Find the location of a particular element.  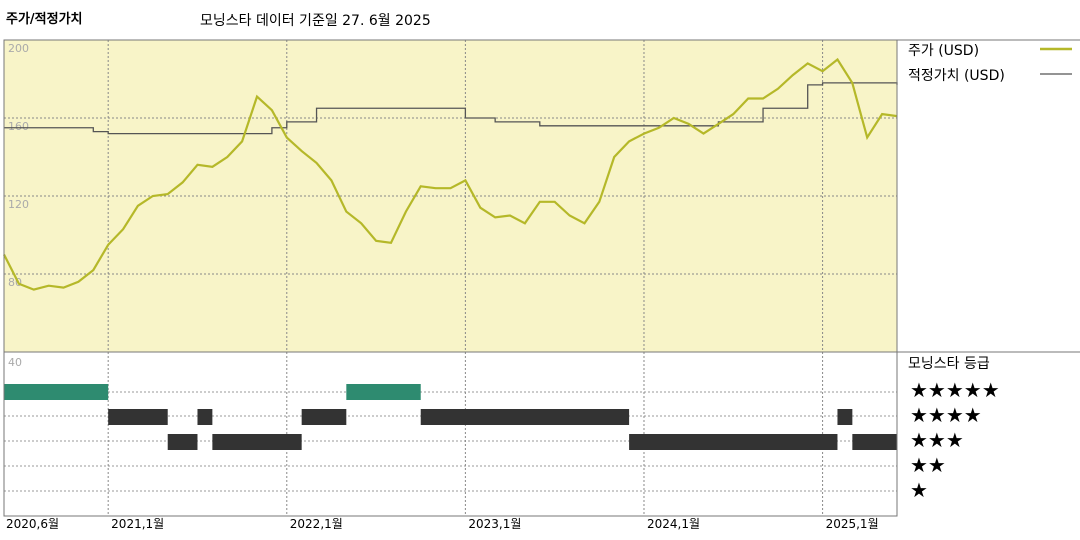

rating-y-tick-label: 40 is located at coordinates (15, 362).